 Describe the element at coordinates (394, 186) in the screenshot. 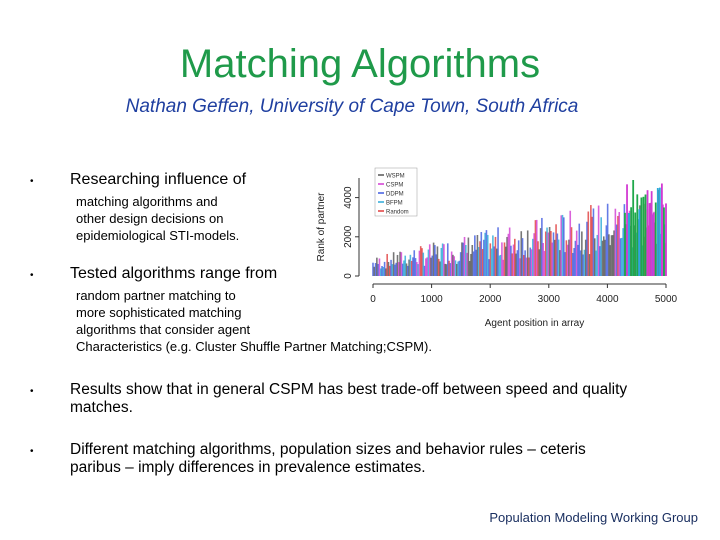

I see `legend-label: CSPM` at that location.